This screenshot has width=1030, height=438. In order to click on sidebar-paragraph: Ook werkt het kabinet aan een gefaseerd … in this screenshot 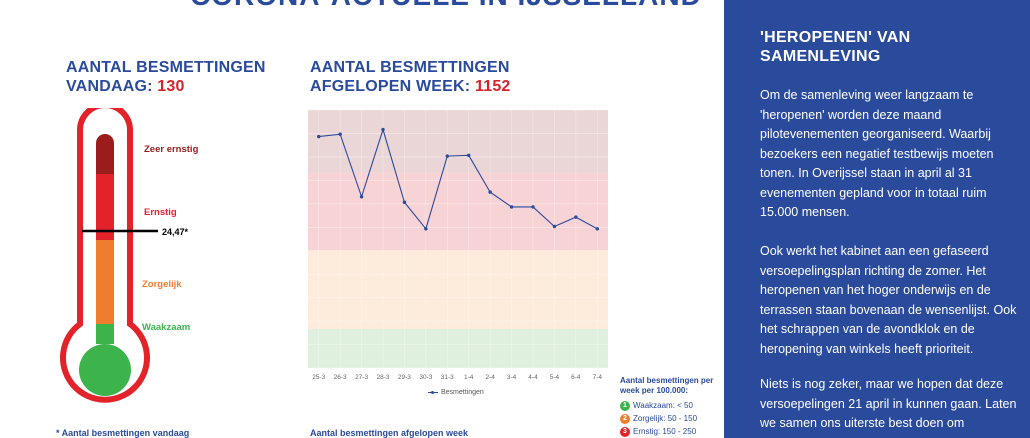, I will do `click(888, 300)`.